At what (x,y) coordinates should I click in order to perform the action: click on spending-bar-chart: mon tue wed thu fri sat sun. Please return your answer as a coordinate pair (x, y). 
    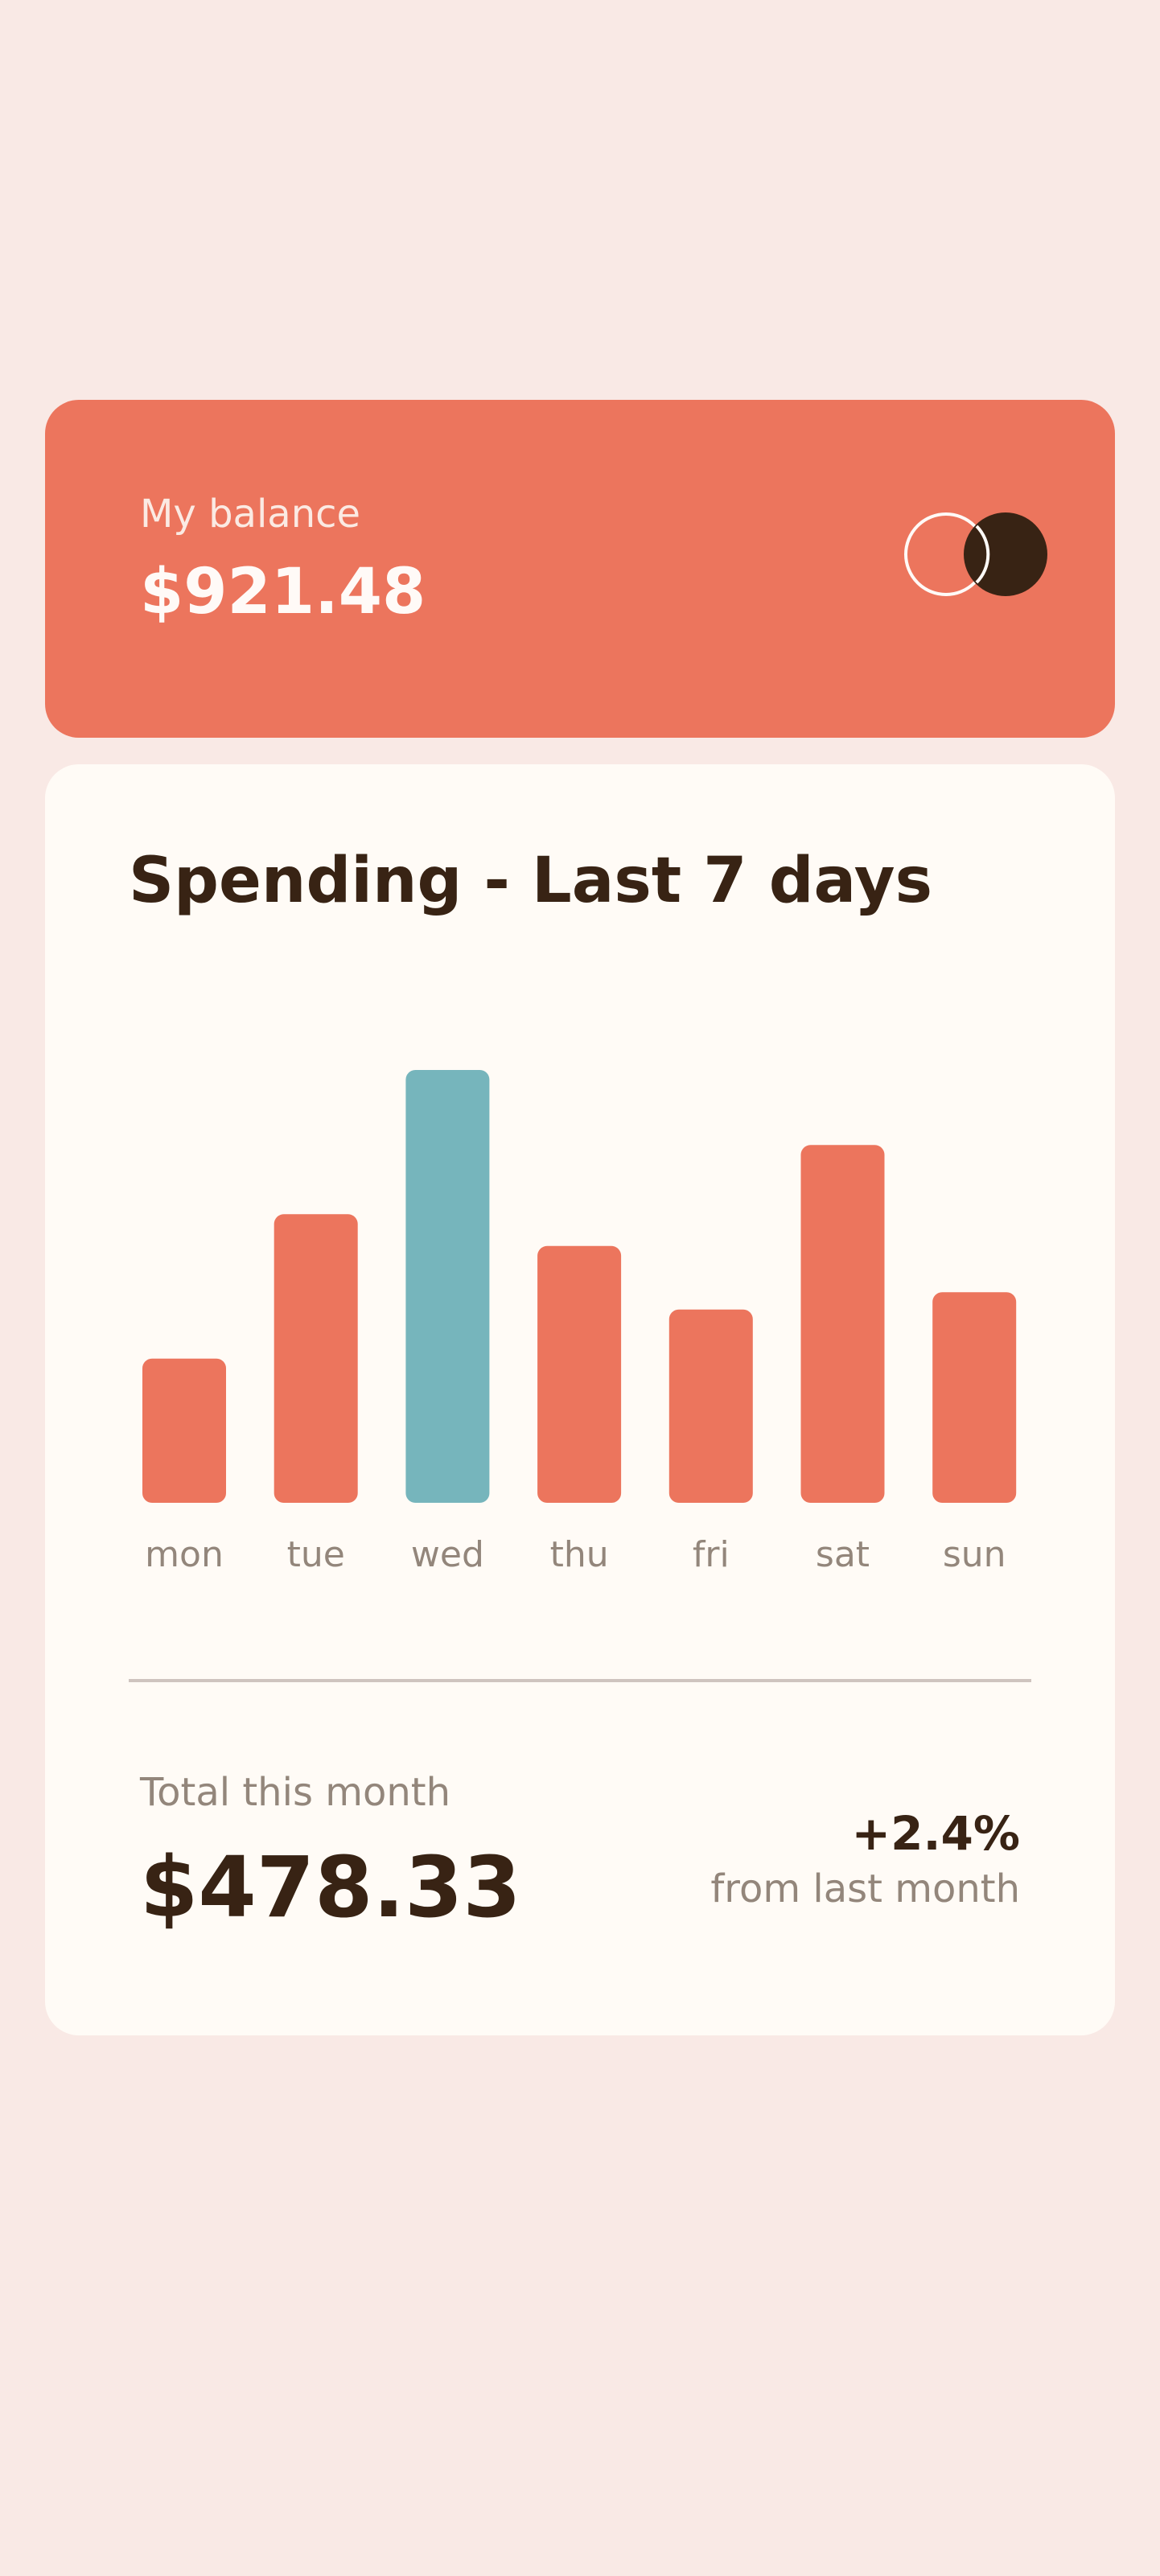
    Looking at the image, I should click on (579, 1319).